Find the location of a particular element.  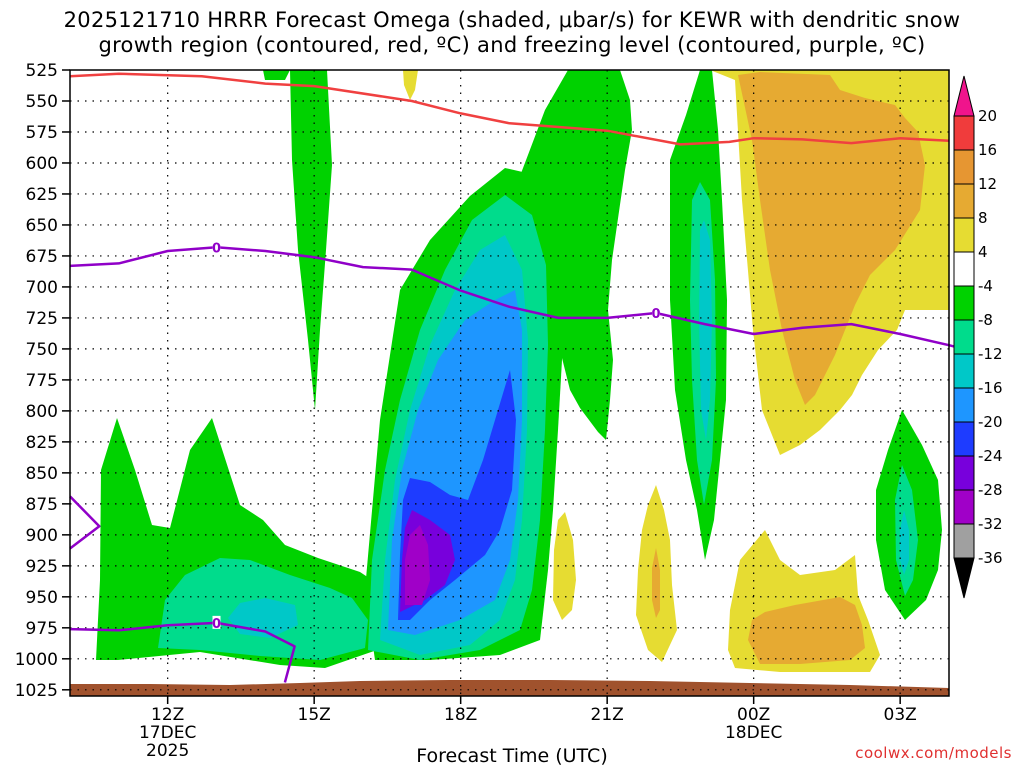

y-tick-label-925: 925 is located at coordinates (42, 567).